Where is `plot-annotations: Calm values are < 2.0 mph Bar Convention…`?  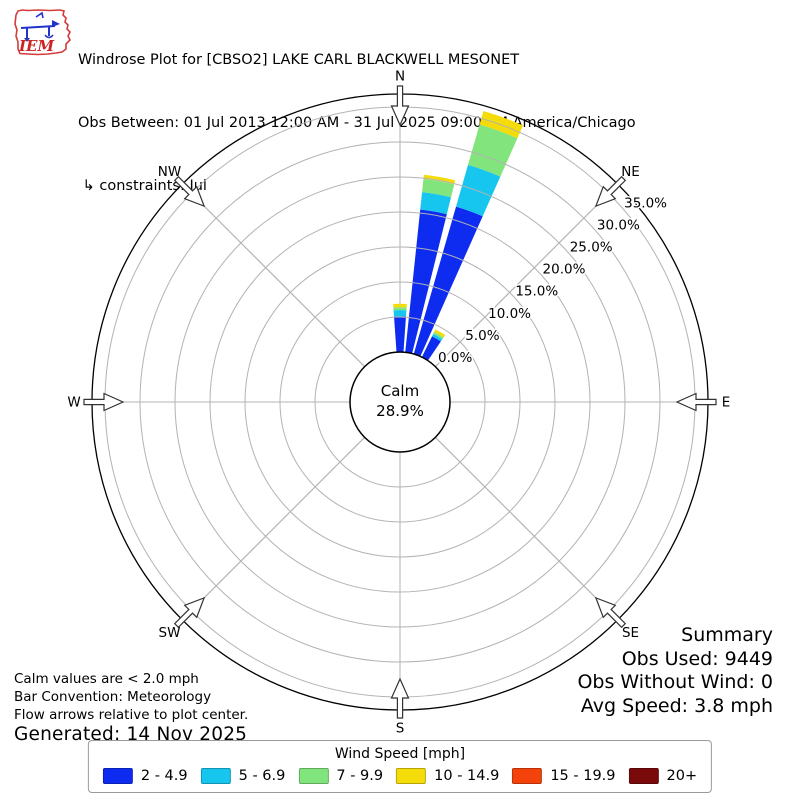 plot-annotations: Calm values are < 2.0 mph Bar Convention… is located at coordinates (131, 707).